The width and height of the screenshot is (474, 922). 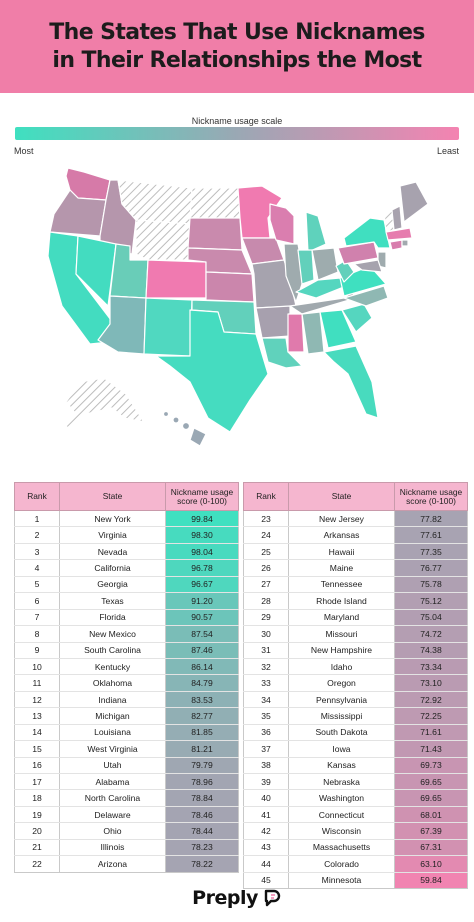 I want to click on state-cell: Massachusetts, so click(x=341, y=848).